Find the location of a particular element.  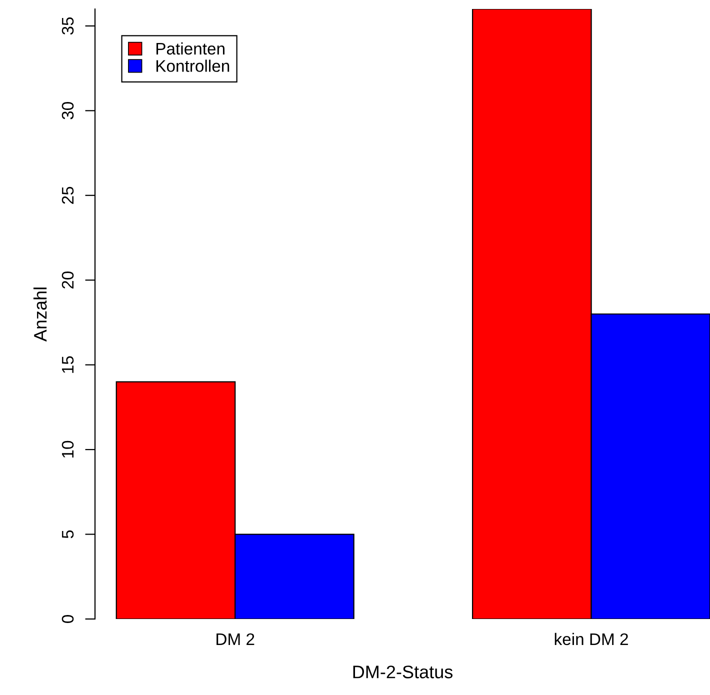

x-tick-label: DM 2 is located at coordinates (235, 639).